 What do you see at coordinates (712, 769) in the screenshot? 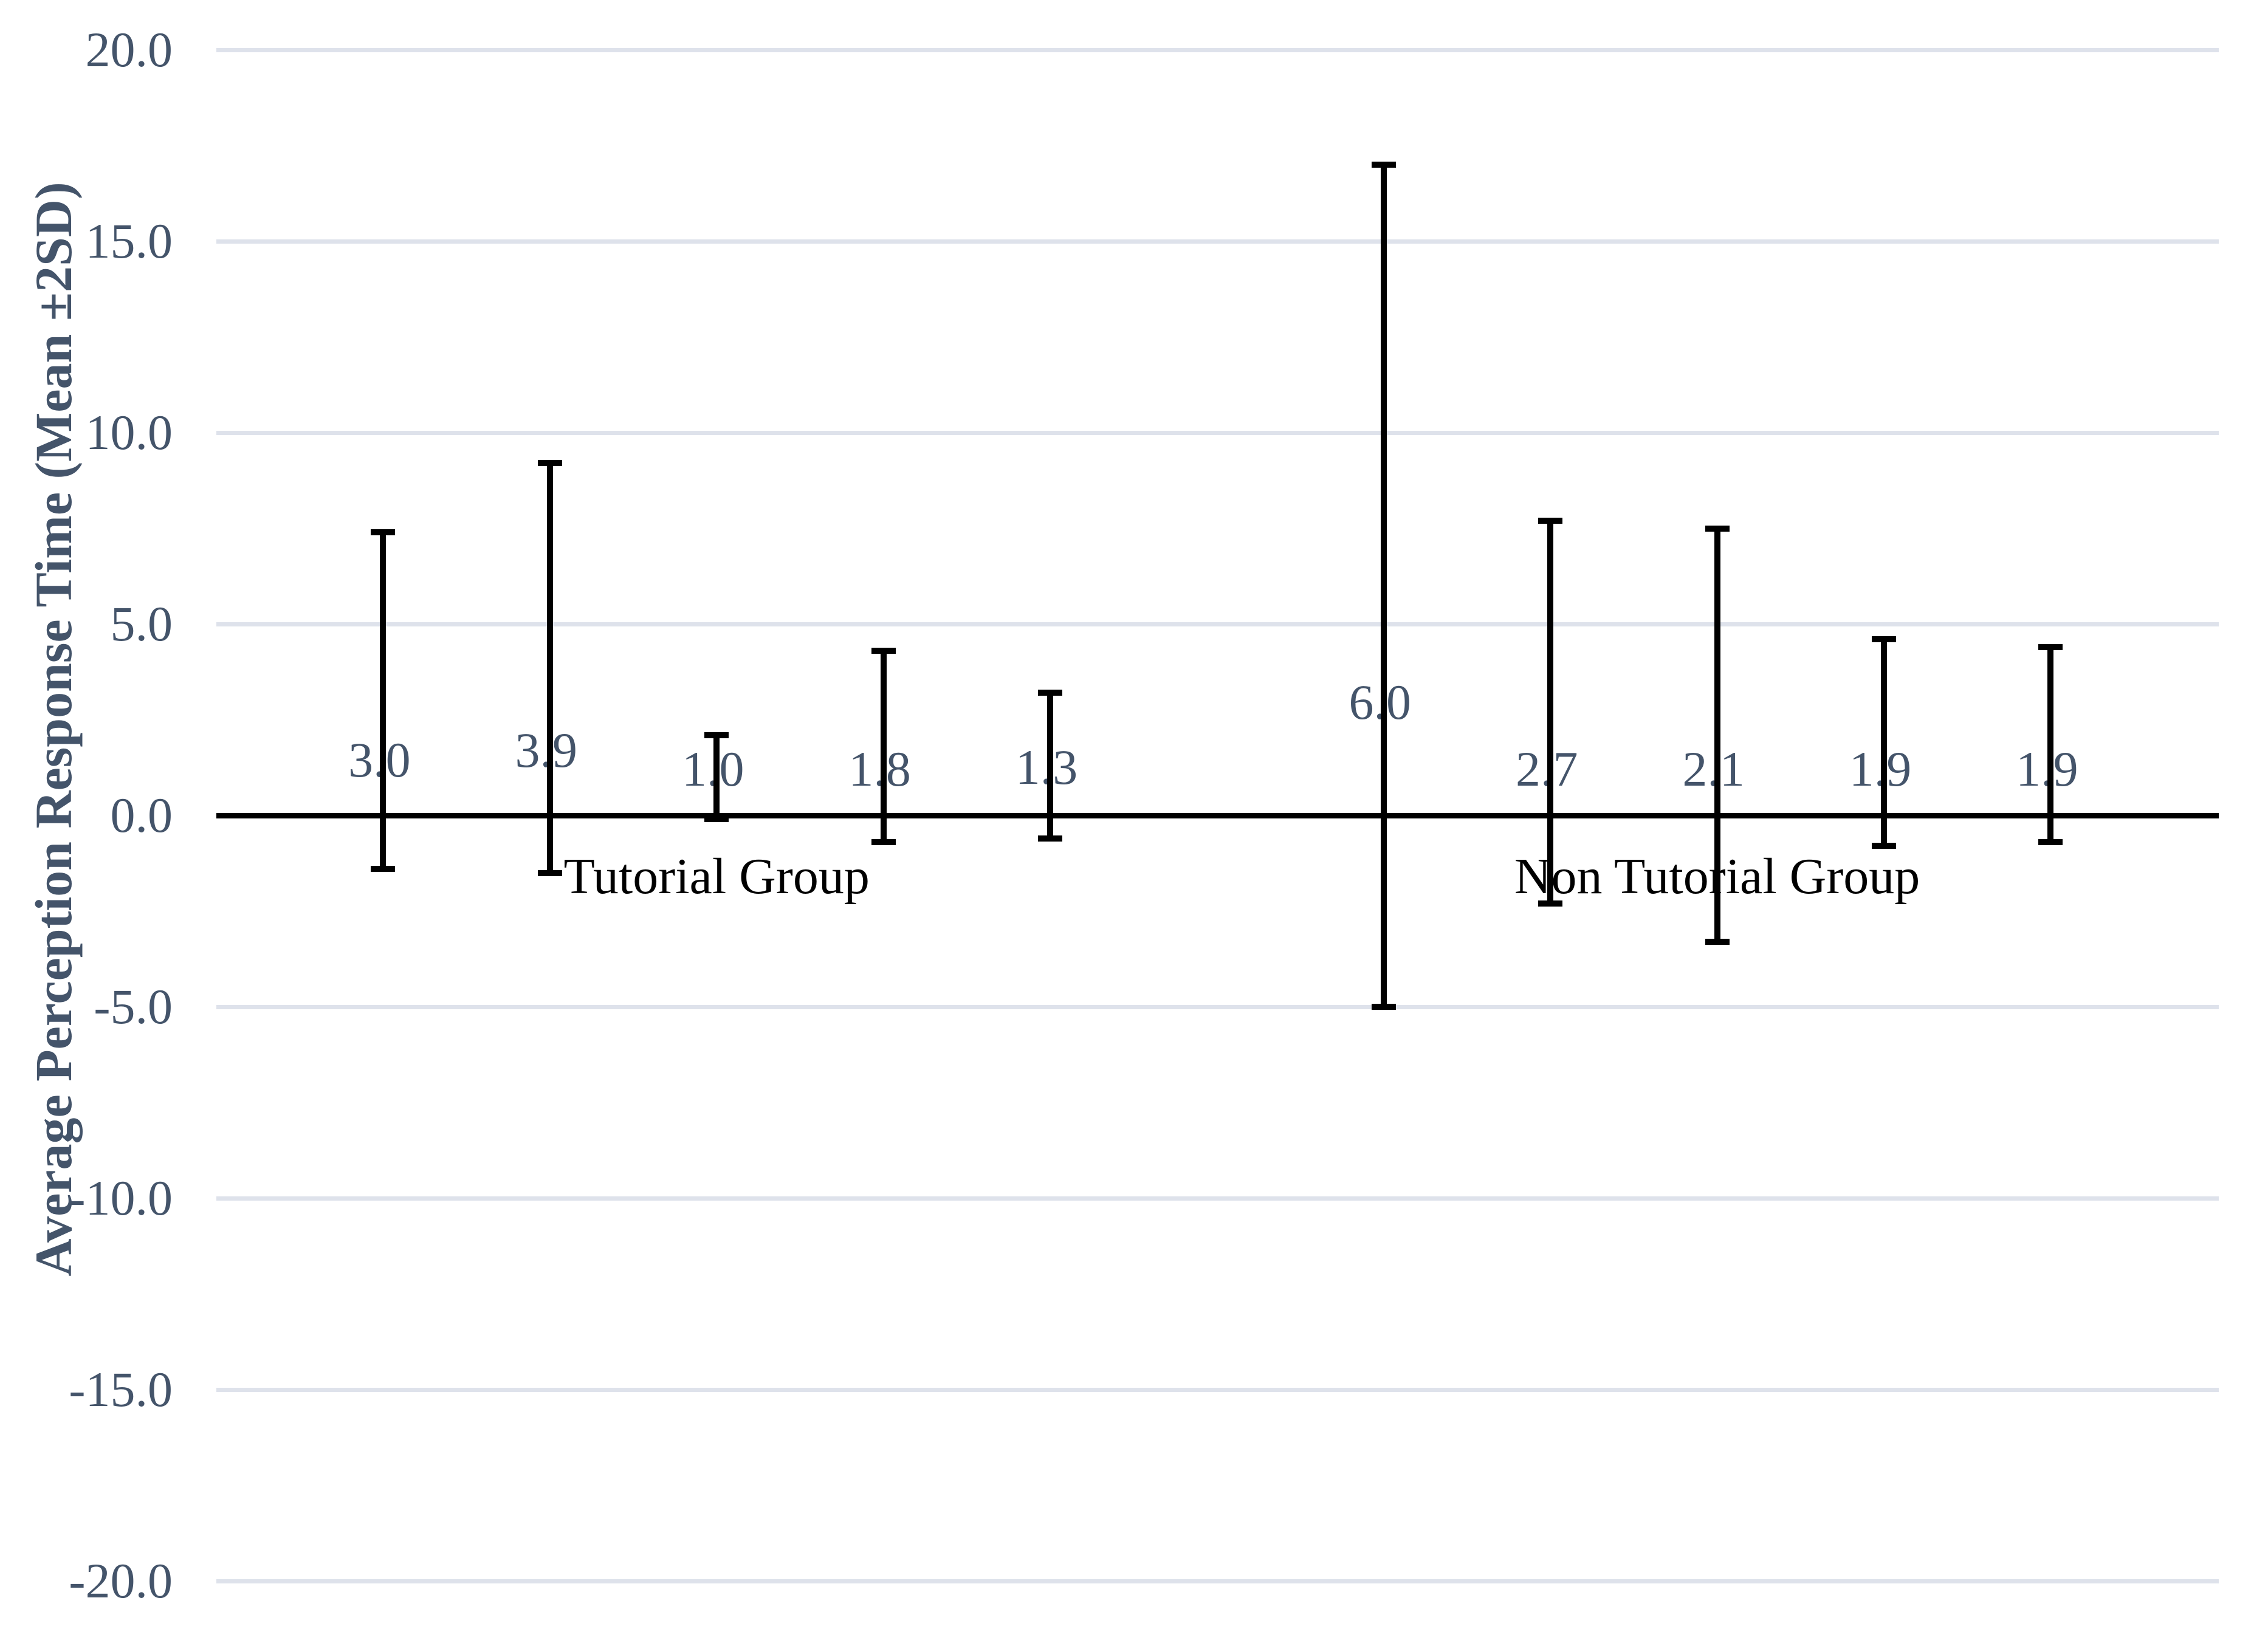
I see `data-label-point-3: 1.0` at bounding box center [712, 769].